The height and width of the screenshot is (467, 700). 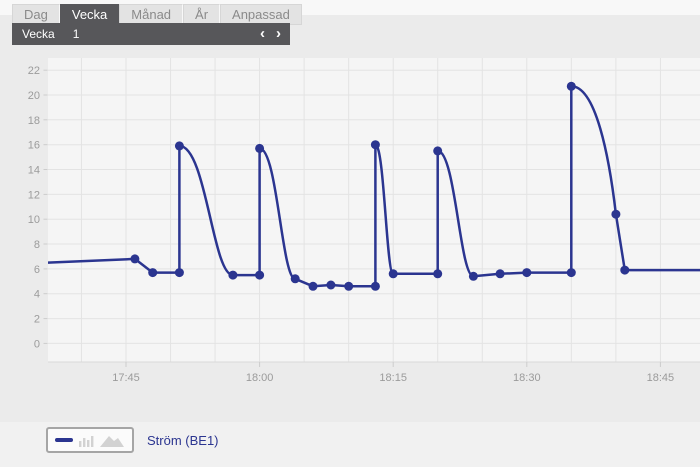 I want to click on x-axis-label: 18:00, so click(x=260, y=378).